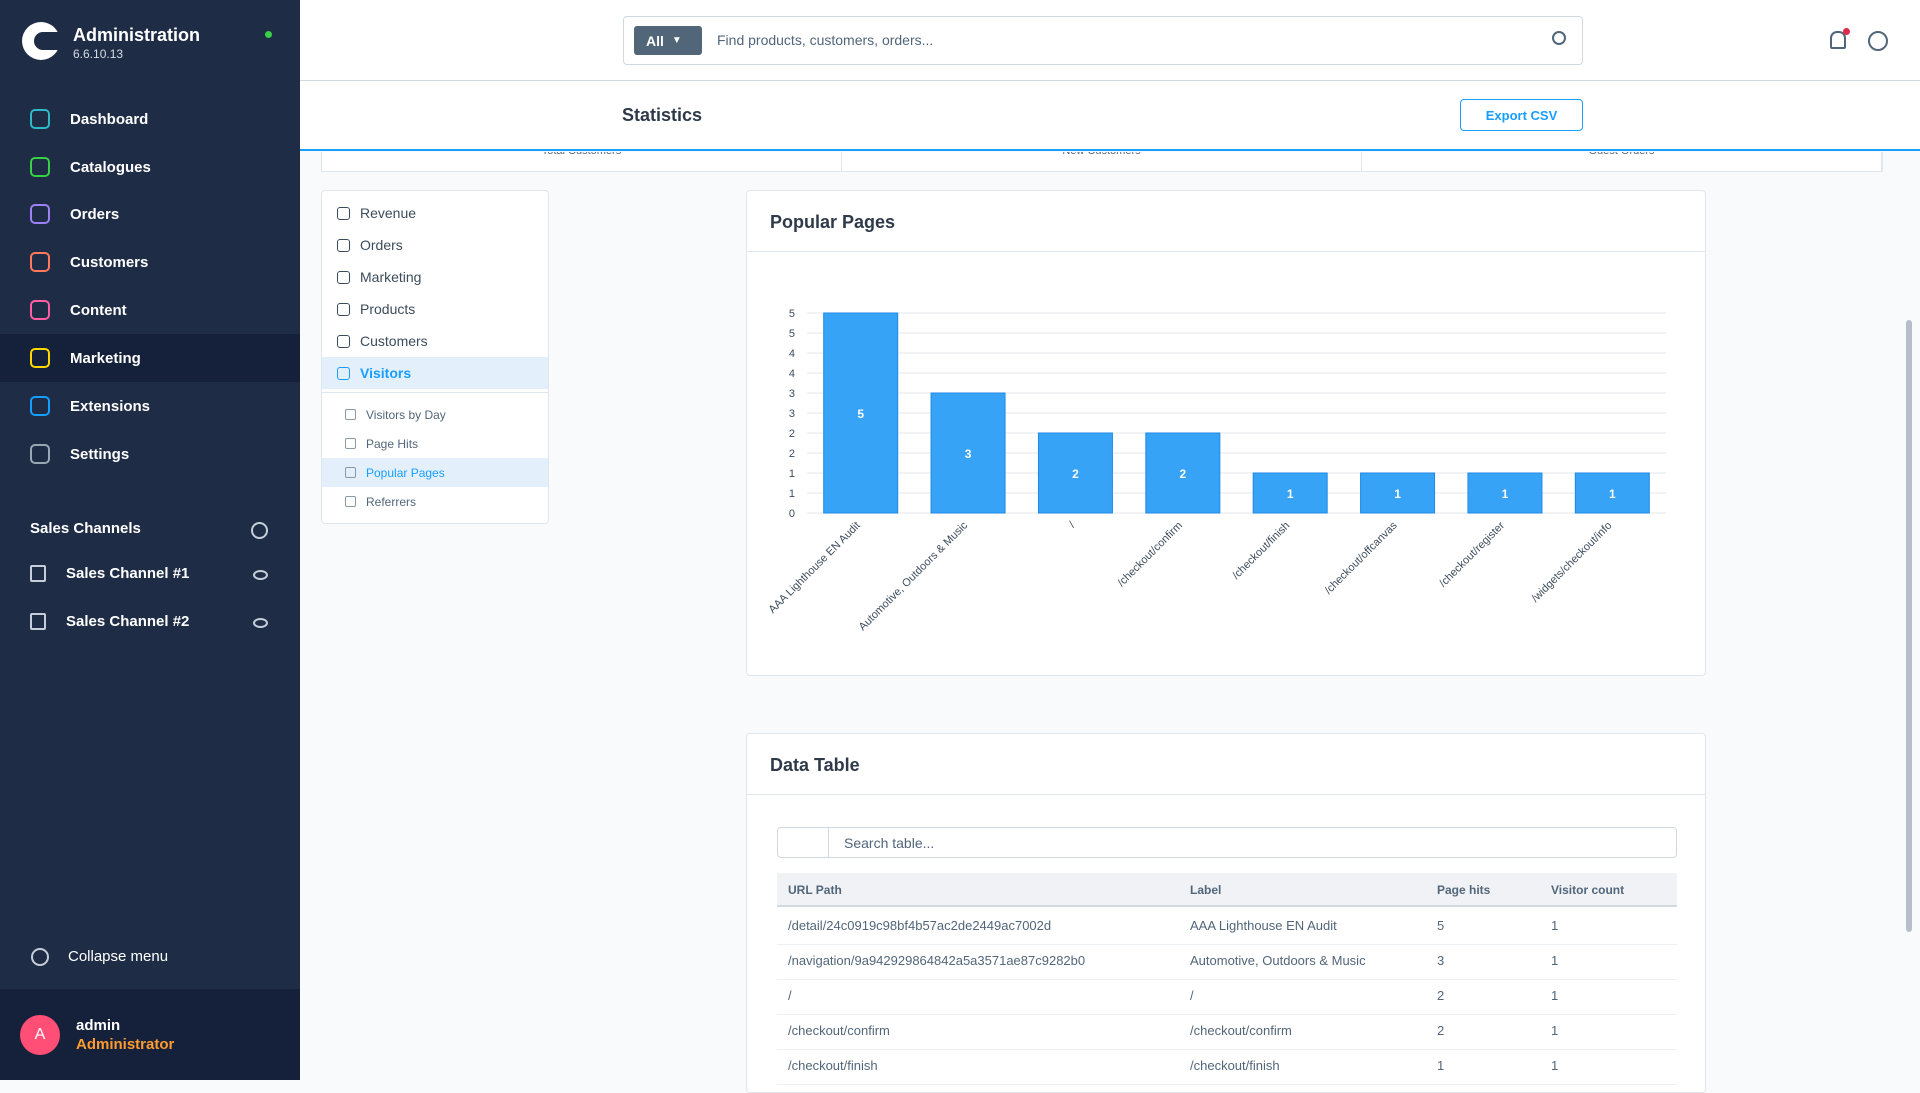 The height and width of the screenshot is (1093, 1920). What do you see at coordinates (435, 277) in the screenshot?
I see `menu-item: Marketing` at bounding box center [435, 277].